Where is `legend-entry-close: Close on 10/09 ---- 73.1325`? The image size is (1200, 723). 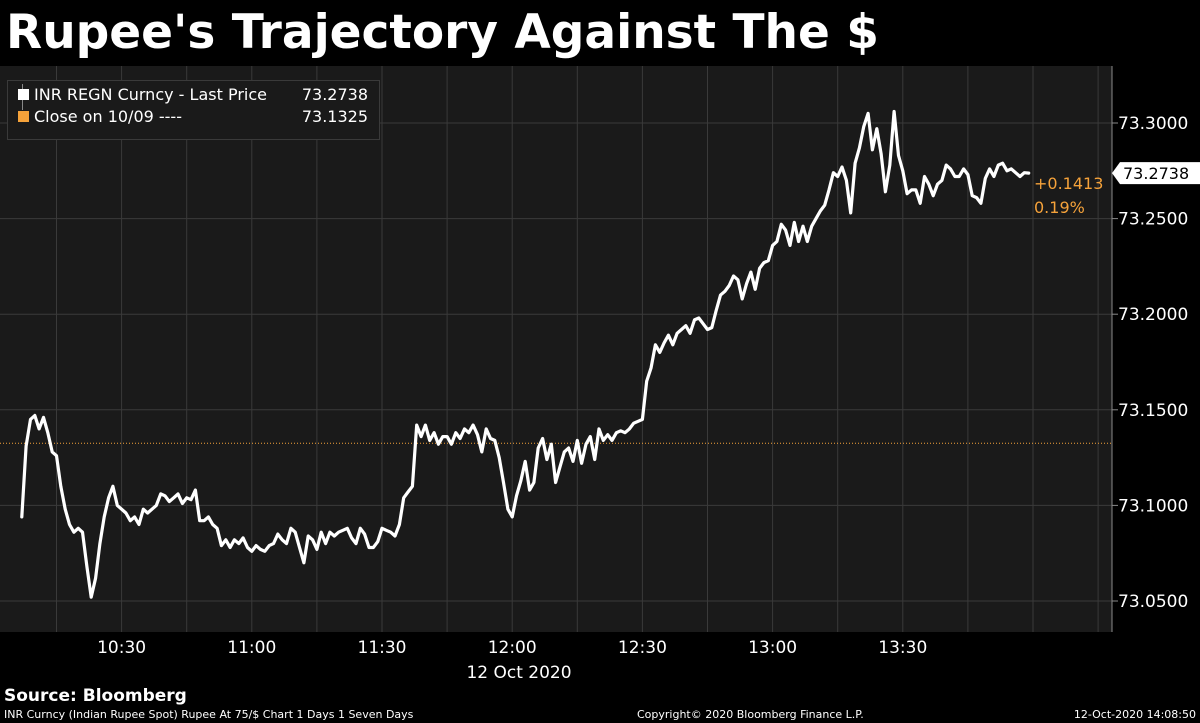 legend-entry-close: Close on 10/09 ---- 73.1325 is located at coordinates (194, 114).